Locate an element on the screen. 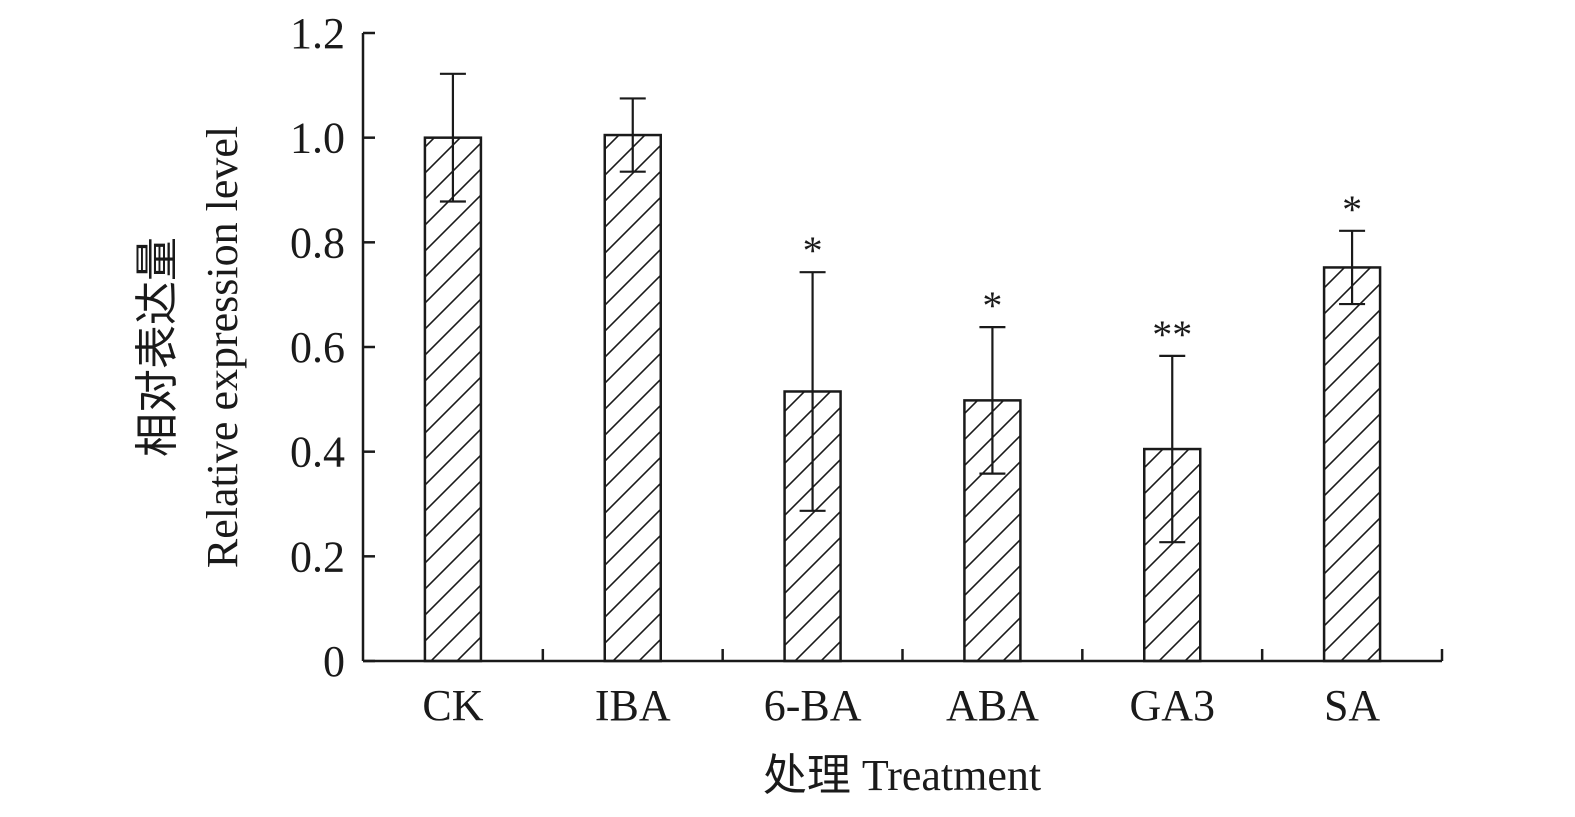  y-ticks-layer: 0 0.2 0.4 0.6 0.8 1.0 1.2 is located at coordinates (332, 347).